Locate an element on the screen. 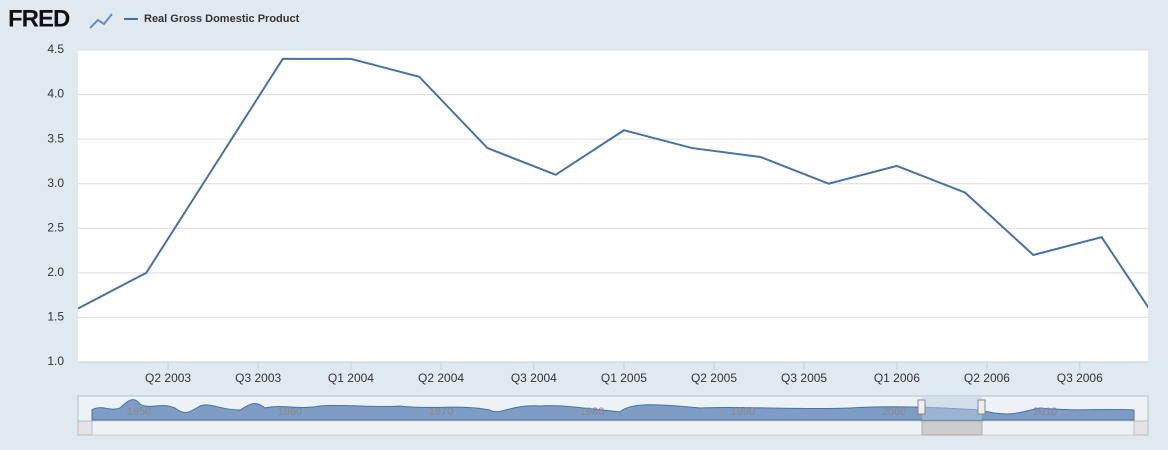 The image size is (1168, 450). y-tick-label: 3.0 is located at coordinates (55, 183).